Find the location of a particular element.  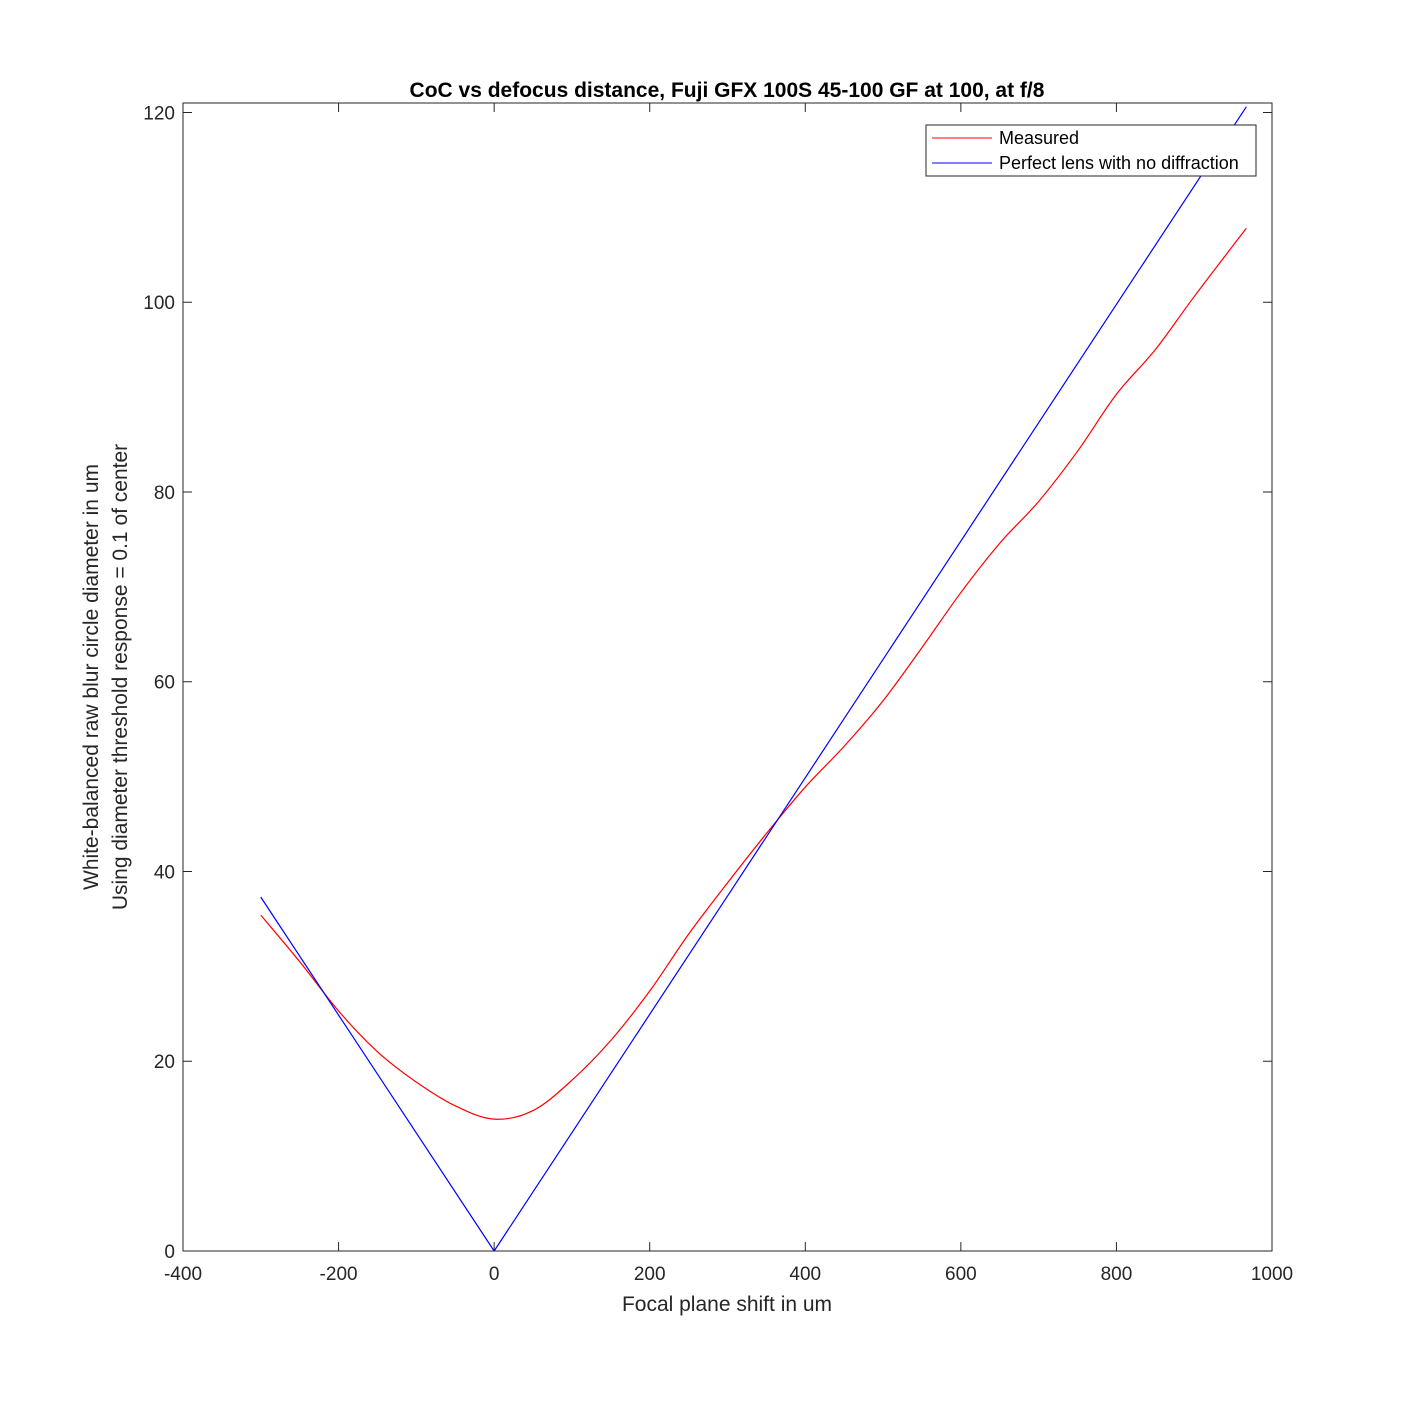

legend-box is located at coordinates (1091, 150).